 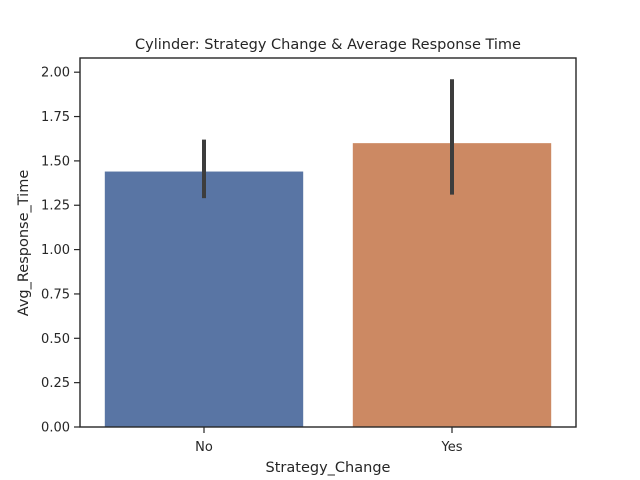 I want to click on y-axis-label: Avg_Response_Time, so click(x=24, y=243).